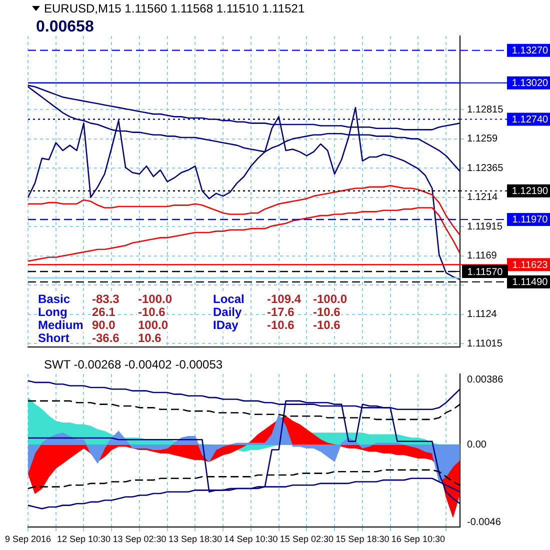 The image size is (550, 550). Describe the element at coordinates (133, 364) in the screenshot. I see `chart-title: SWT -0.00268 -0.00402 -0.00053` at that location.